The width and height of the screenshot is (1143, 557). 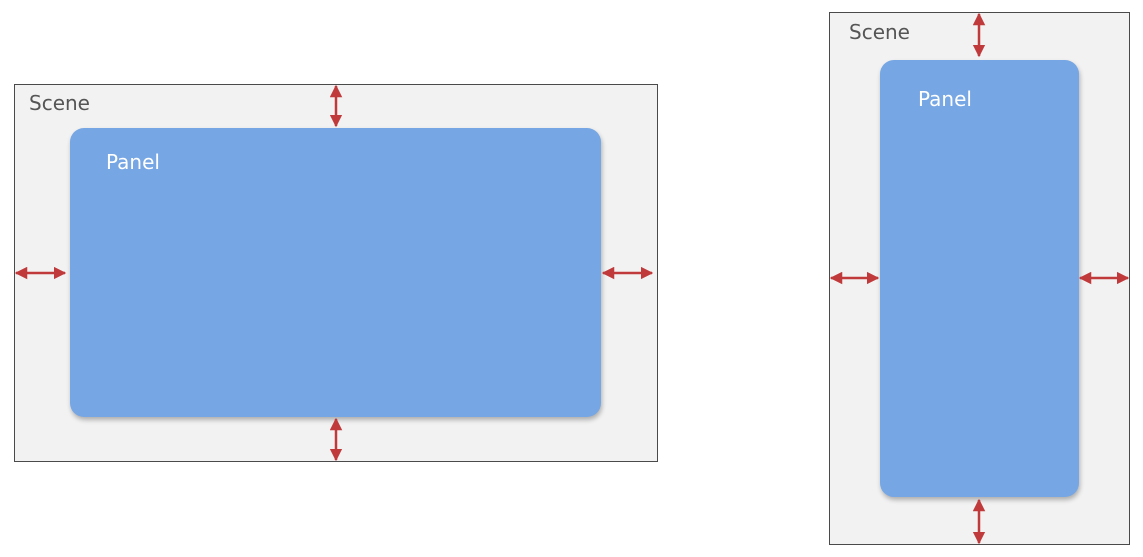 I want to click on landscape-panel-label: Panel, so click(x=133, y=162).